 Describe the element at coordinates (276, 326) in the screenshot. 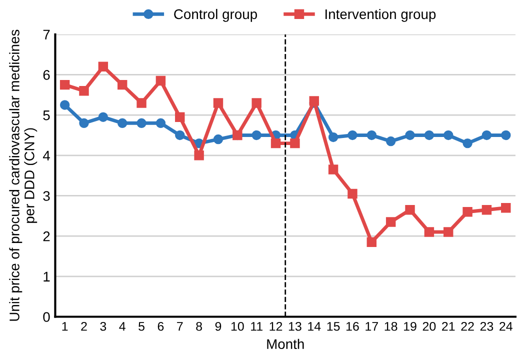

I see `x-tick-label: 12` at that location.